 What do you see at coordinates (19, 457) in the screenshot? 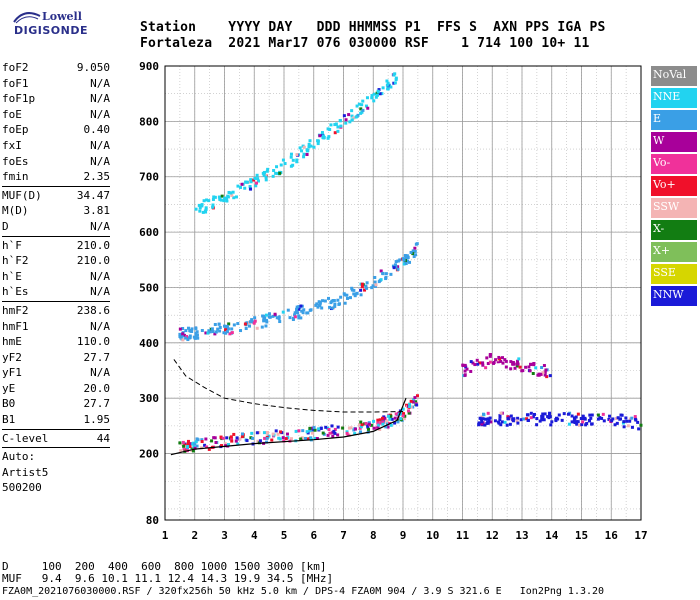
I see `param-label: Auto:` at bounding box center [19, 457].